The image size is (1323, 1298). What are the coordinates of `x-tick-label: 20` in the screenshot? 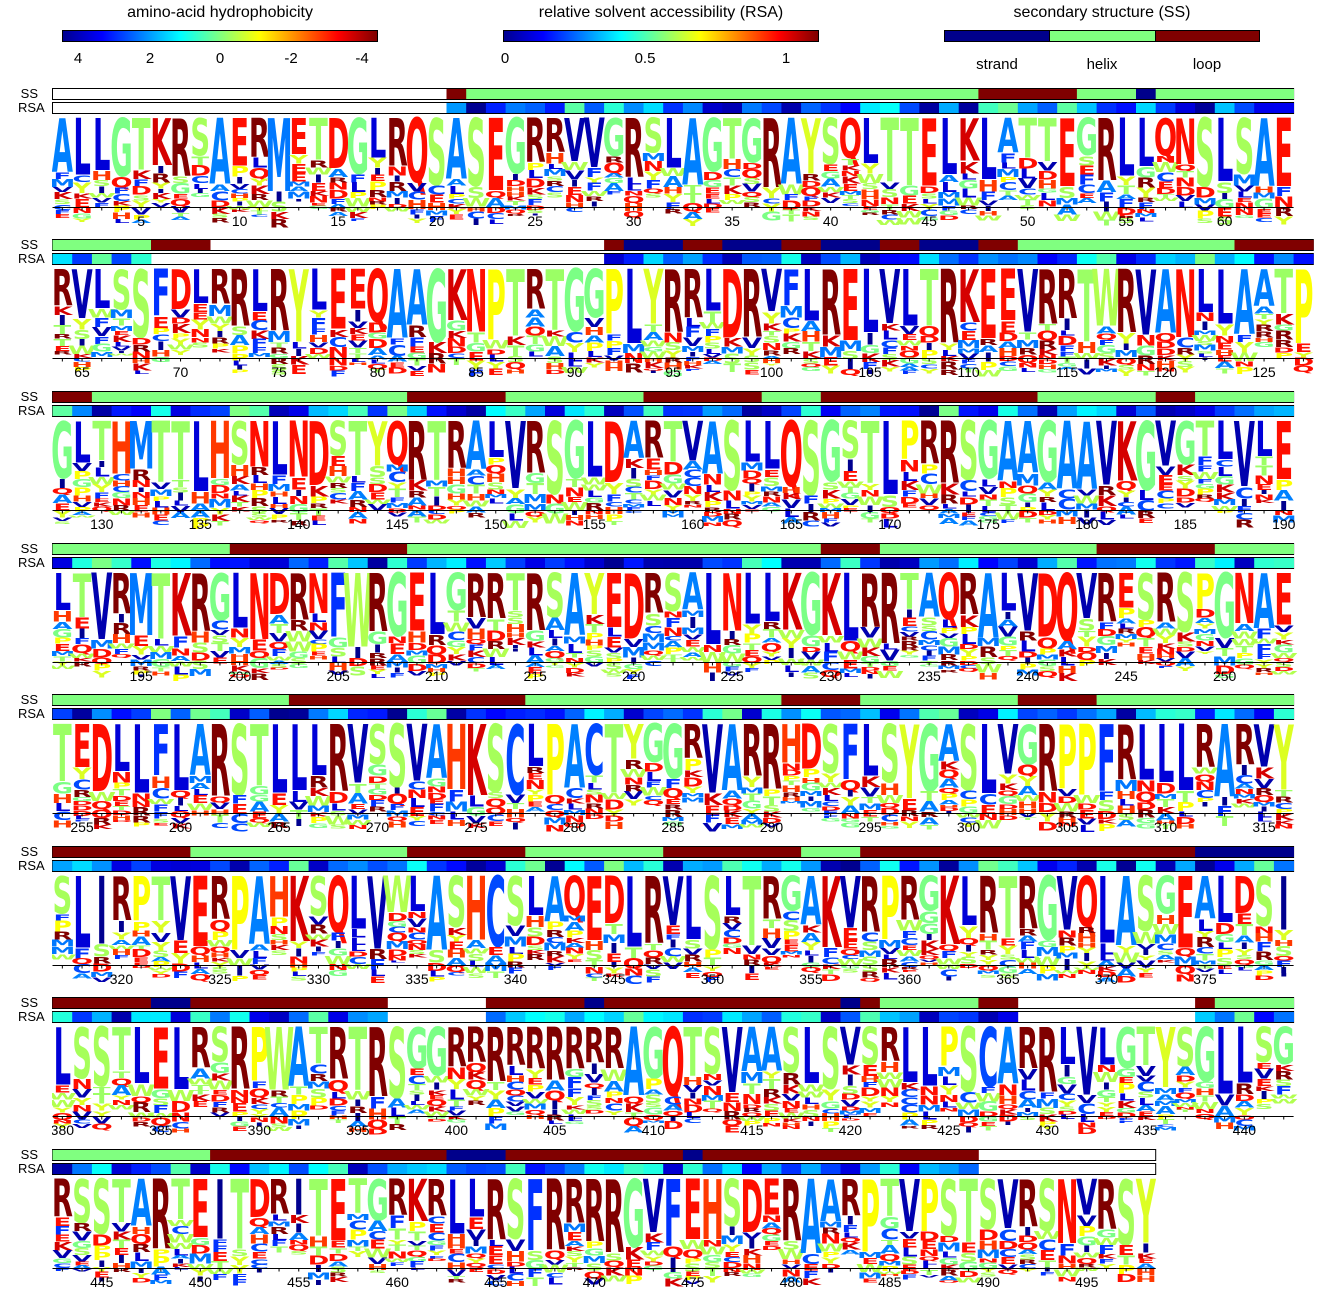 It's located at (437, 221).